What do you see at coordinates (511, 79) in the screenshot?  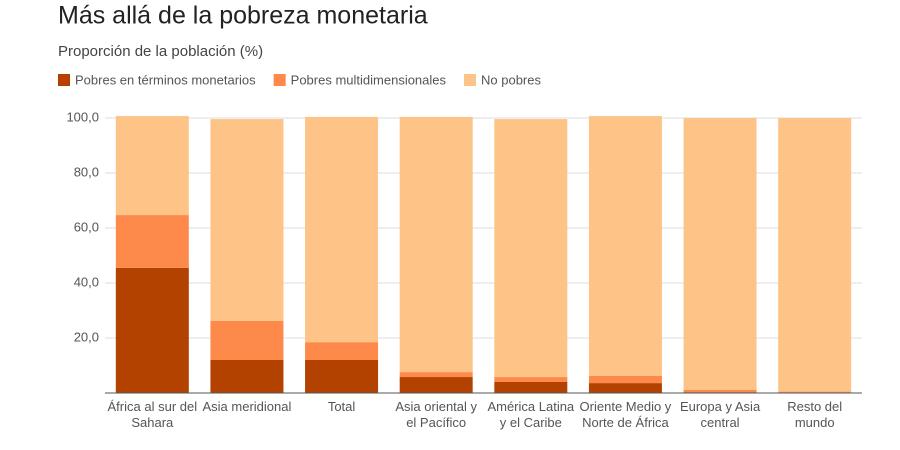 I see `legend-label: No pobres` at bounding box center [511, 79].